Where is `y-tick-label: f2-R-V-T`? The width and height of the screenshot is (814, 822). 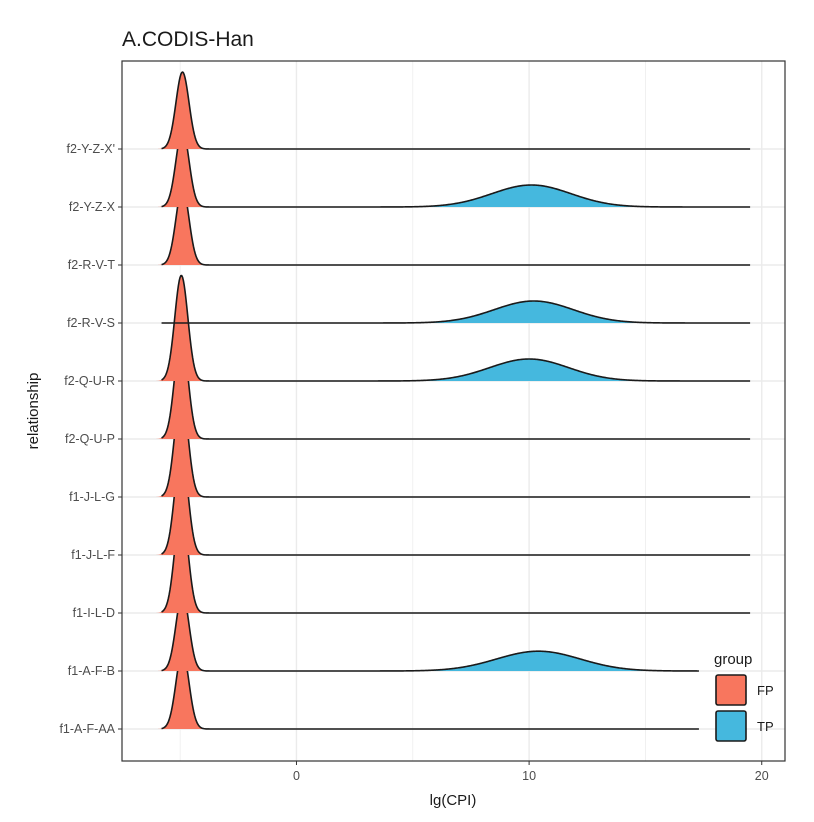 y-tick-label: f2-R-V-T is located at coordinates (92, 265).